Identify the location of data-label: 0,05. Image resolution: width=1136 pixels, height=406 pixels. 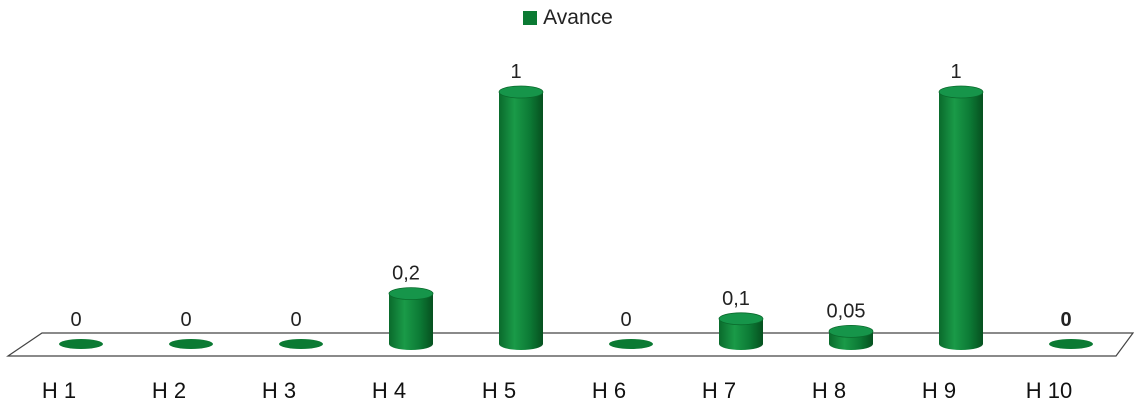
(846, 311).